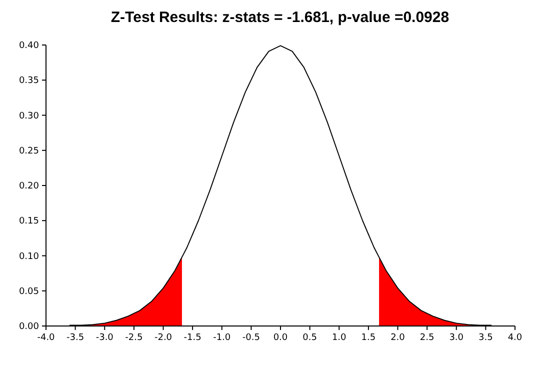 The width and height of the screenshot is (560, 373). I want to click on x-tick-label: 1.0, so click(339, 338).